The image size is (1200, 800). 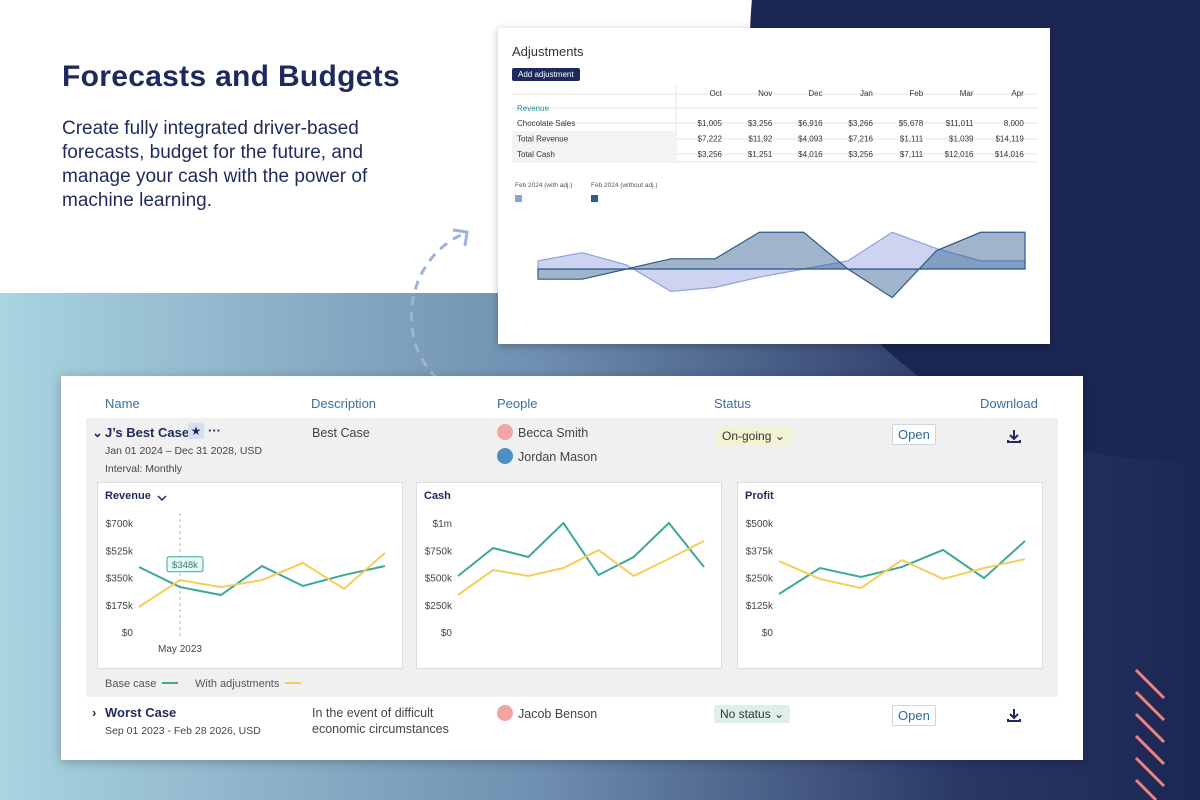 I want to click on scenario-name: Worst Case, so click(x=141, y=712).